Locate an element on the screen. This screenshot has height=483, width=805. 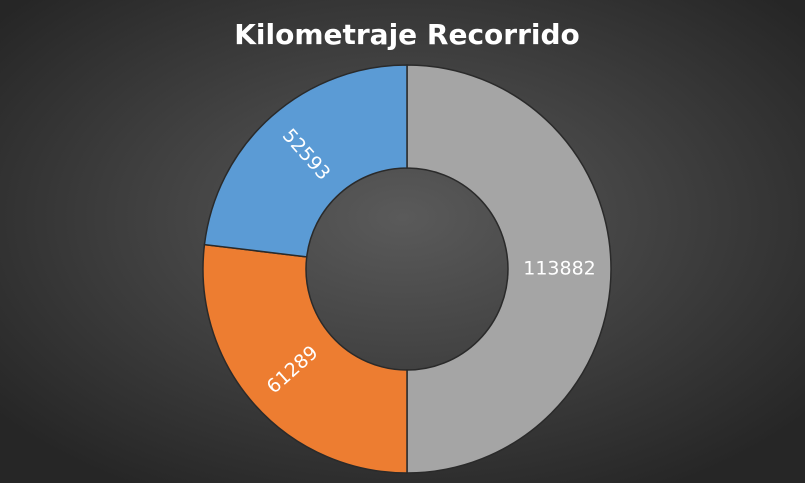
data-label: 113882 is located at coordinates (559, 269).